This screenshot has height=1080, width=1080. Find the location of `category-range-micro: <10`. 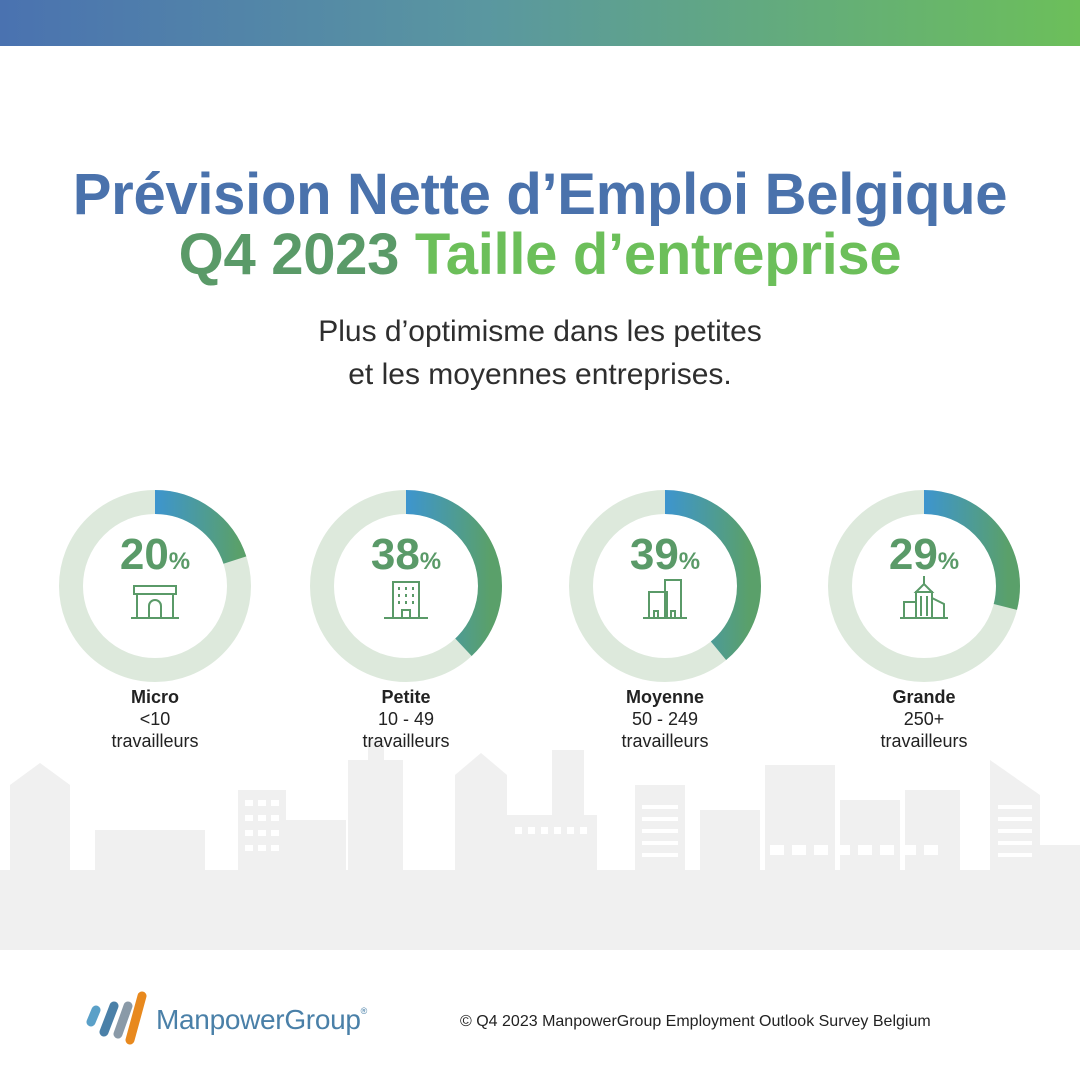

category-range-micro: <10 is located at coordinates (155, 719).